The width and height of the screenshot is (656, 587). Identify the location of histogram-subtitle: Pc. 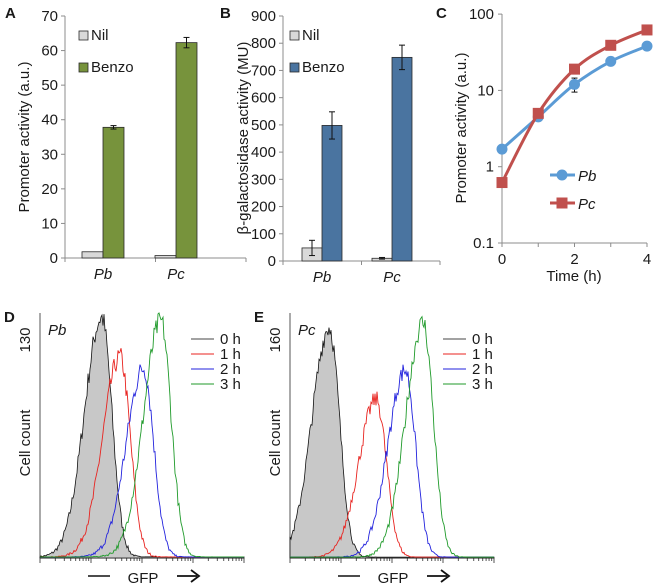
(307, 330).